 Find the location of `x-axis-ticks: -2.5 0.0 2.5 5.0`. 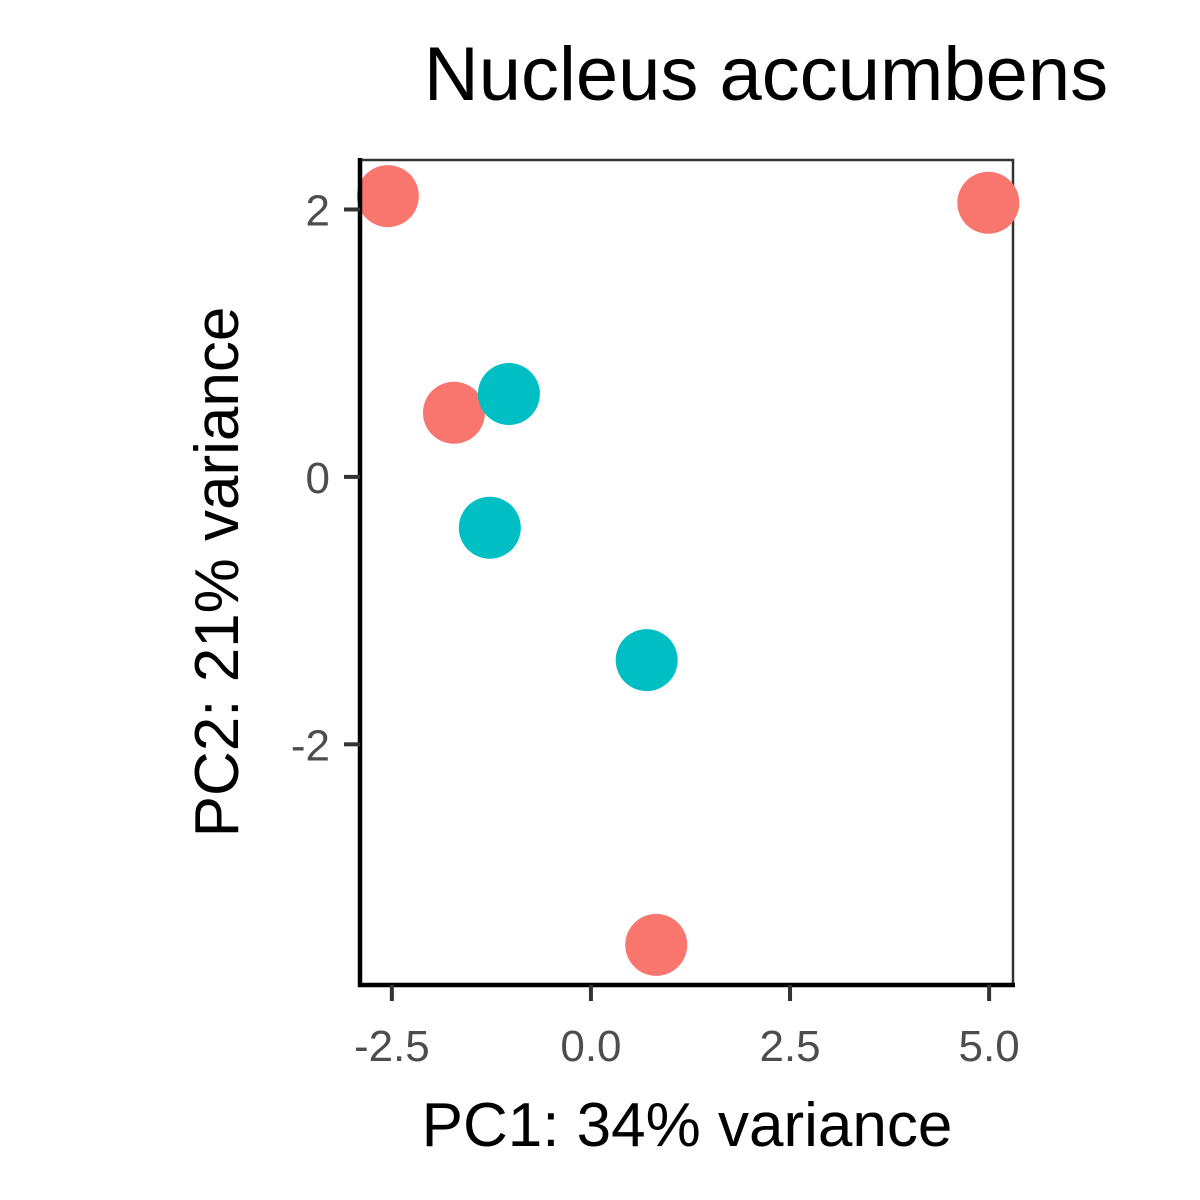

x-axis-ticks: -2.5 0.0 2.5 5.0 is located at coordinates (687, 1028).